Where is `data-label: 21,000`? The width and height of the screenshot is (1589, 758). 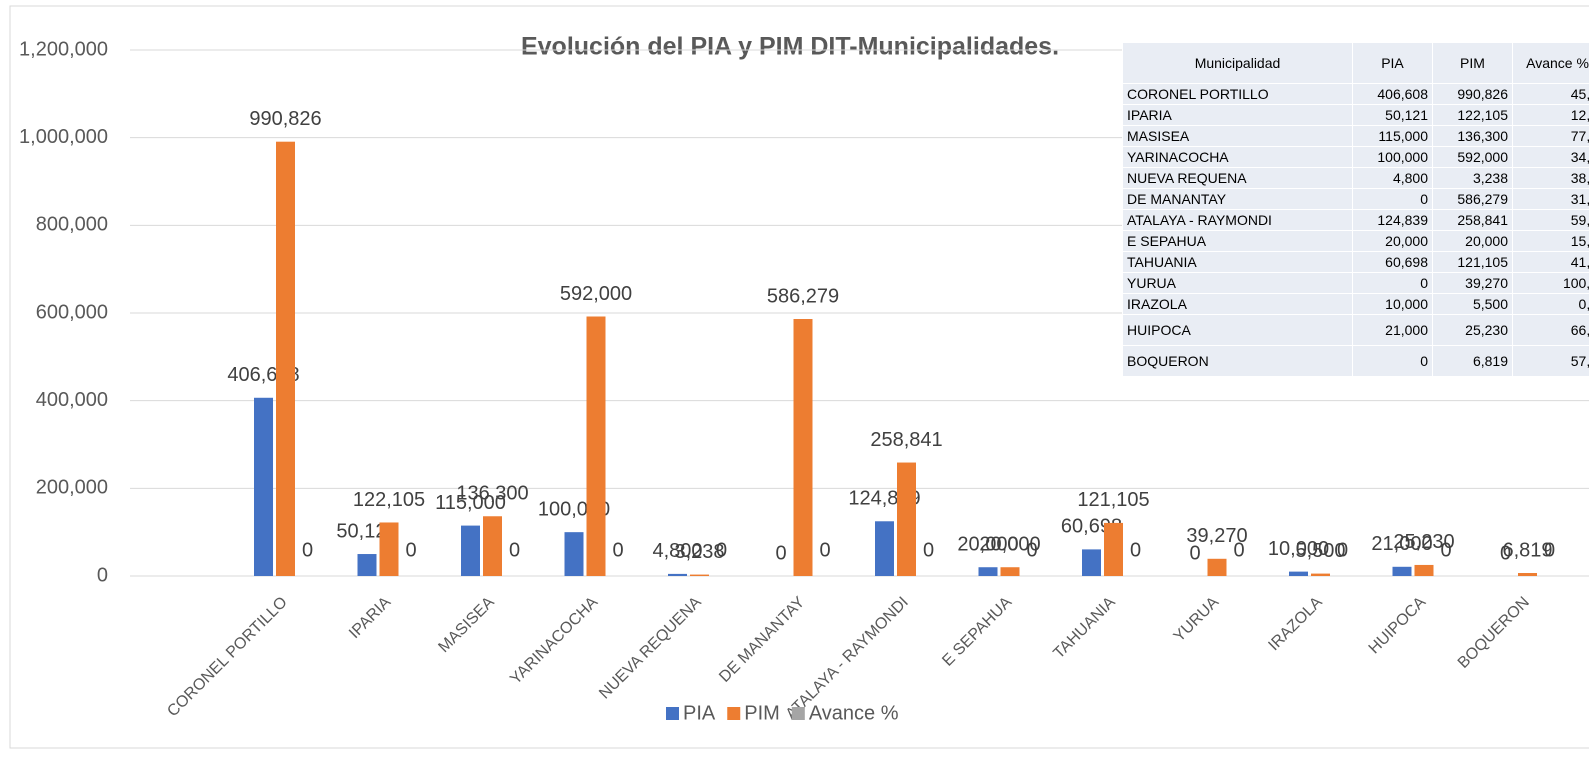 data-label: 21,000 is located at coordinates (1401, 544).